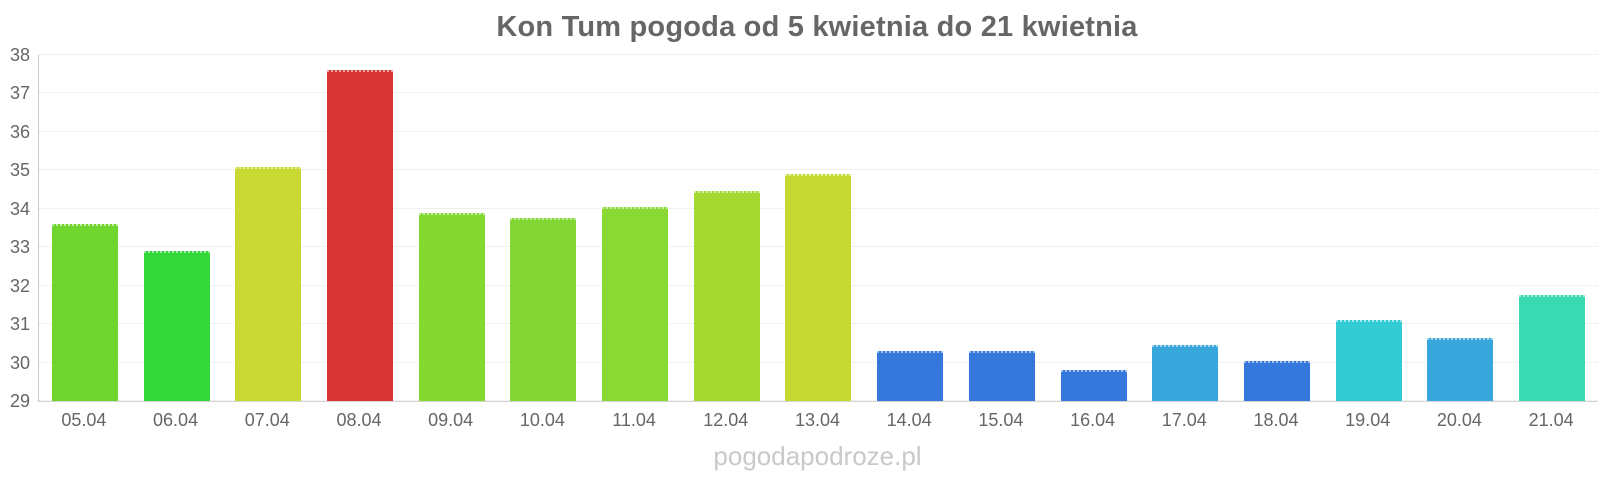 This screenshot has width=1600, height=480. I want to click on bar-07.04, so click(268, 283).